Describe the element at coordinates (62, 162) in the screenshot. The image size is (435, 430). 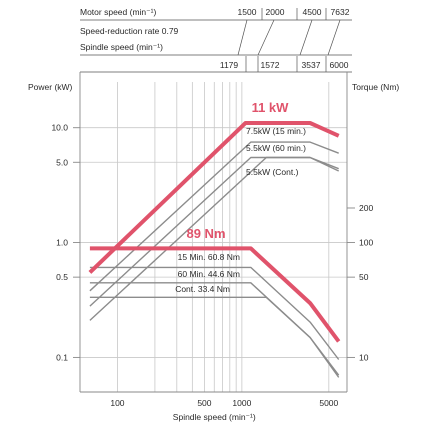
I see `power-tick-label: 5.0` at that location.